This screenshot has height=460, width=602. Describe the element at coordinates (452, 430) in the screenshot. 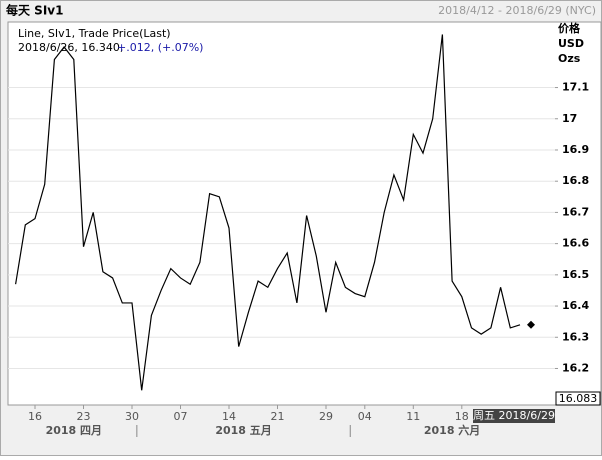

I see `month-label: 2018 六月` at that location.